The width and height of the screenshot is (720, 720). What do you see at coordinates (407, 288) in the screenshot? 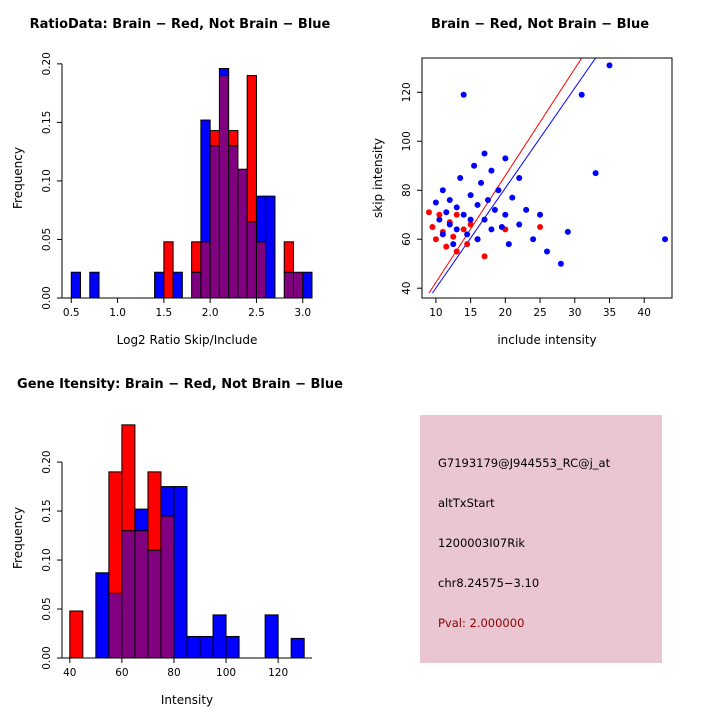
I see `y-tick-label: 40` at bounding box center [407, 288].